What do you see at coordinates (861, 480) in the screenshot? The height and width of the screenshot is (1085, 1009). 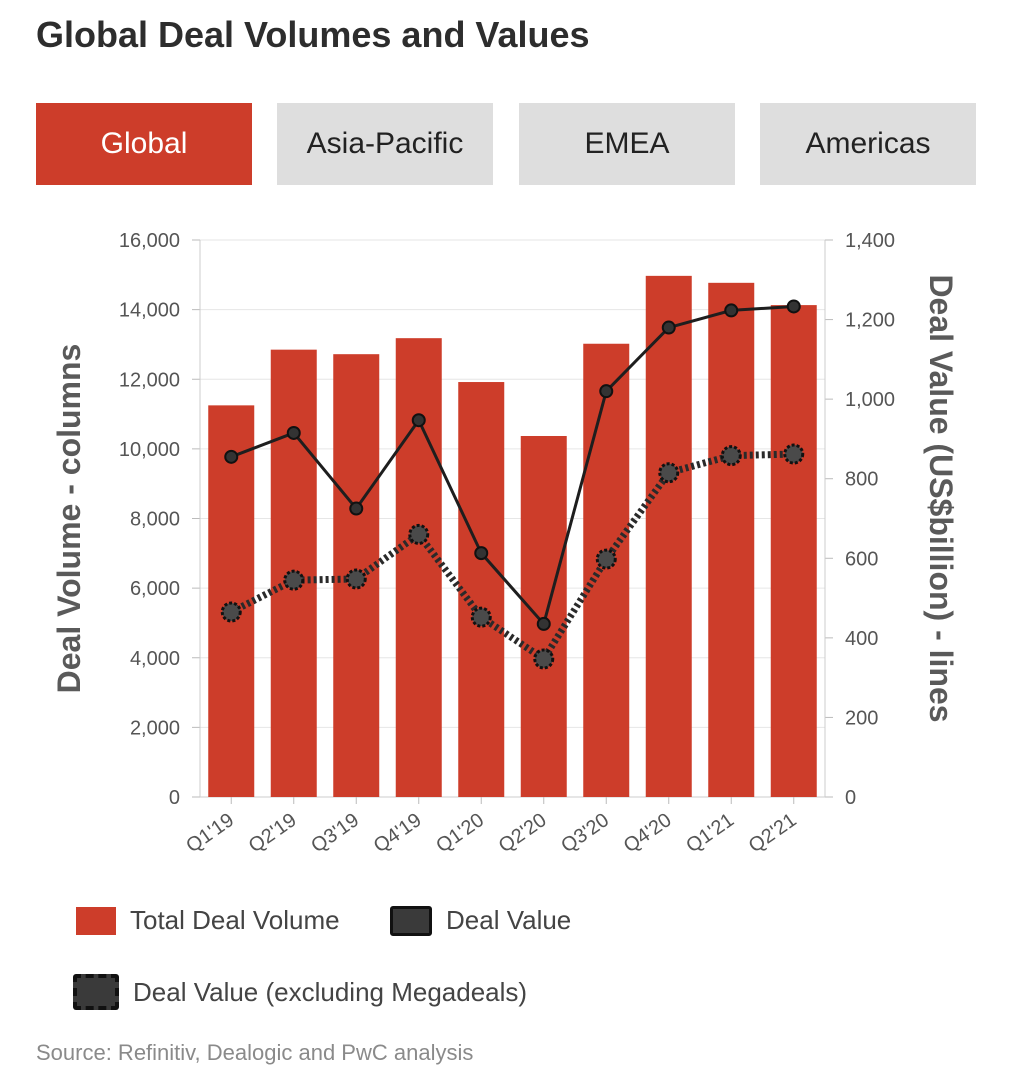 I see `y2-tick-label: 800` at bounding box center [861, 480].